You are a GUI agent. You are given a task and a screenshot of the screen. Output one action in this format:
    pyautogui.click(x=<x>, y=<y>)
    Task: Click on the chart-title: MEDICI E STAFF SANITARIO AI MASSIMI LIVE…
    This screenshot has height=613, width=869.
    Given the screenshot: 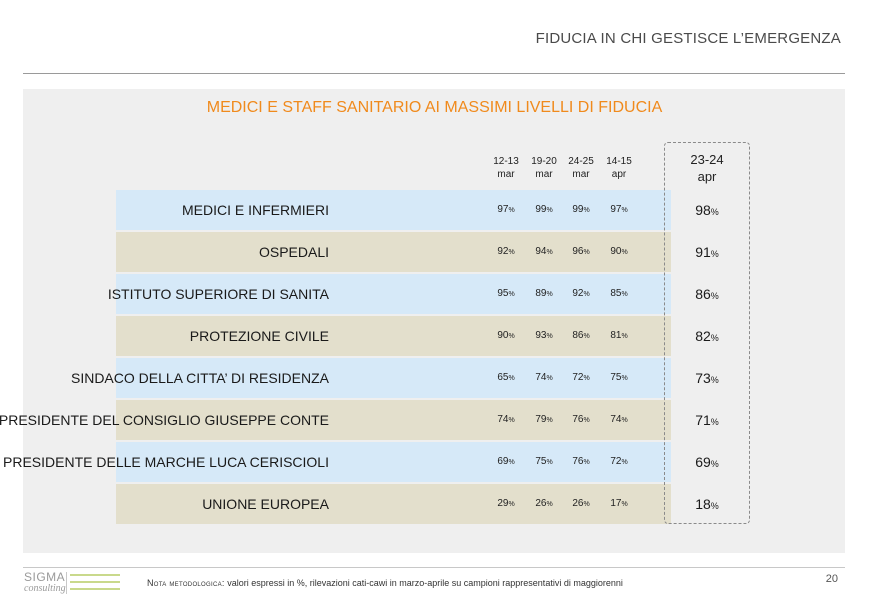 What is the action you would take?
    pyautogui.click(x=434, y=107)
    